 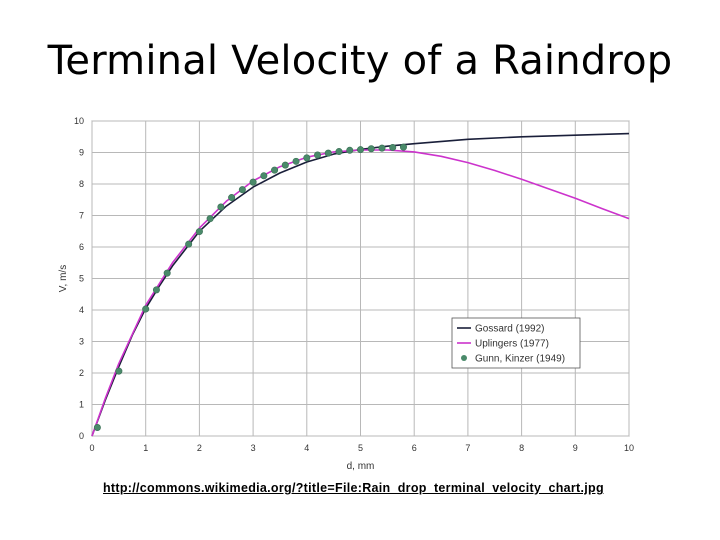 I want to click on x-tick-label: 9, so click(x=575, y=448).